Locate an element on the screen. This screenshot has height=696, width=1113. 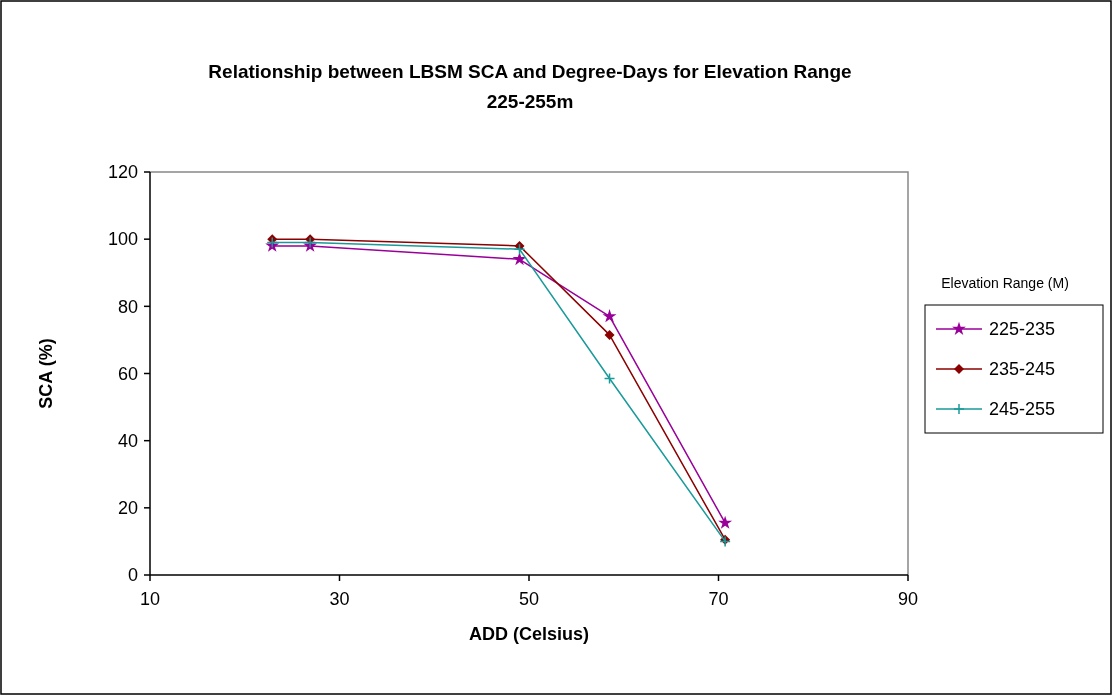
legend-title: Elevation Range (M) is located at coordinates (1005, 283).